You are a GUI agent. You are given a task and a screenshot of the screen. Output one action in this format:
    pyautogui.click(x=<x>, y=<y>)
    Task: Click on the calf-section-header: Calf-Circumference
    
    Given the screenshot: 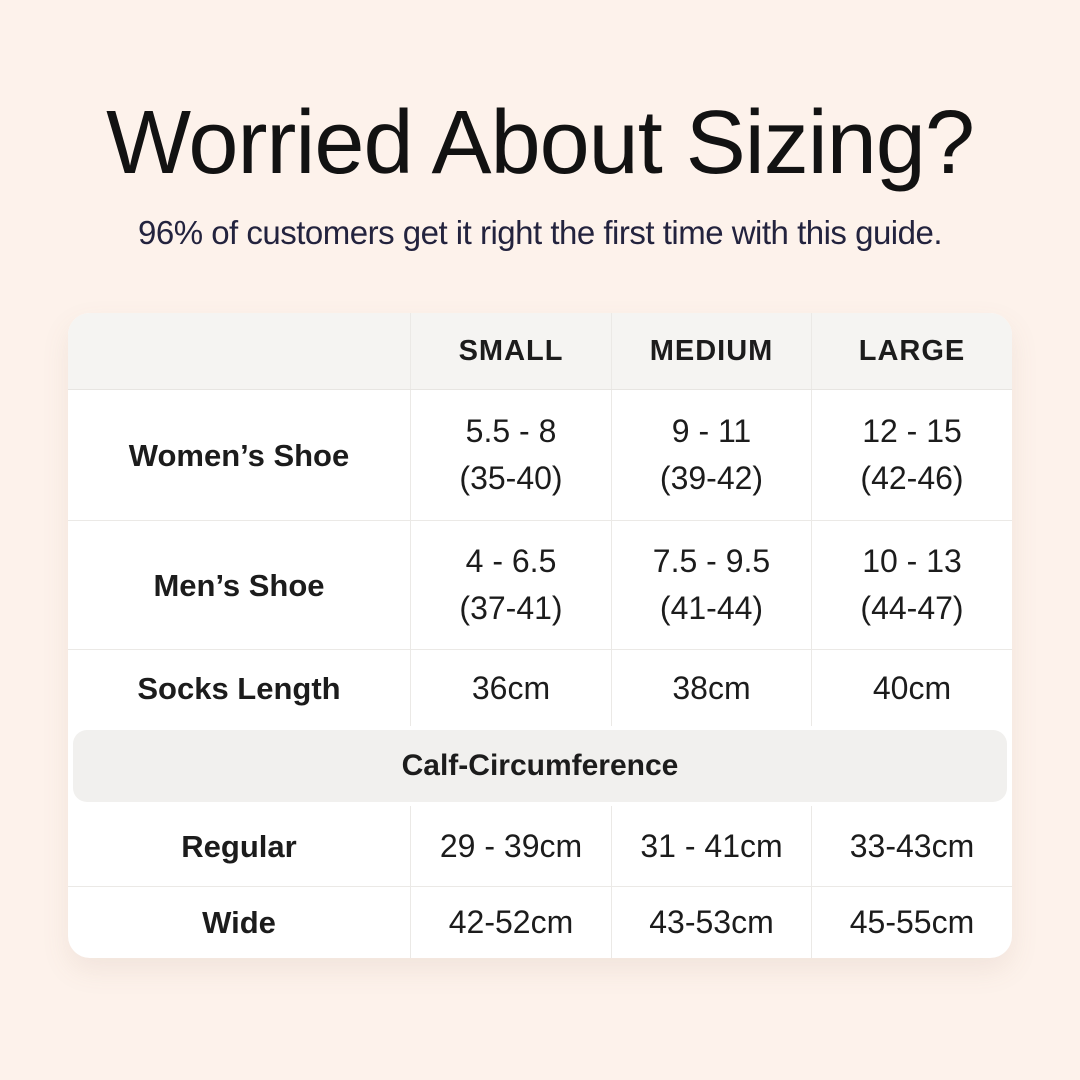 What is the action you would take?
    pyautogui.click(x=540, y=766)
    